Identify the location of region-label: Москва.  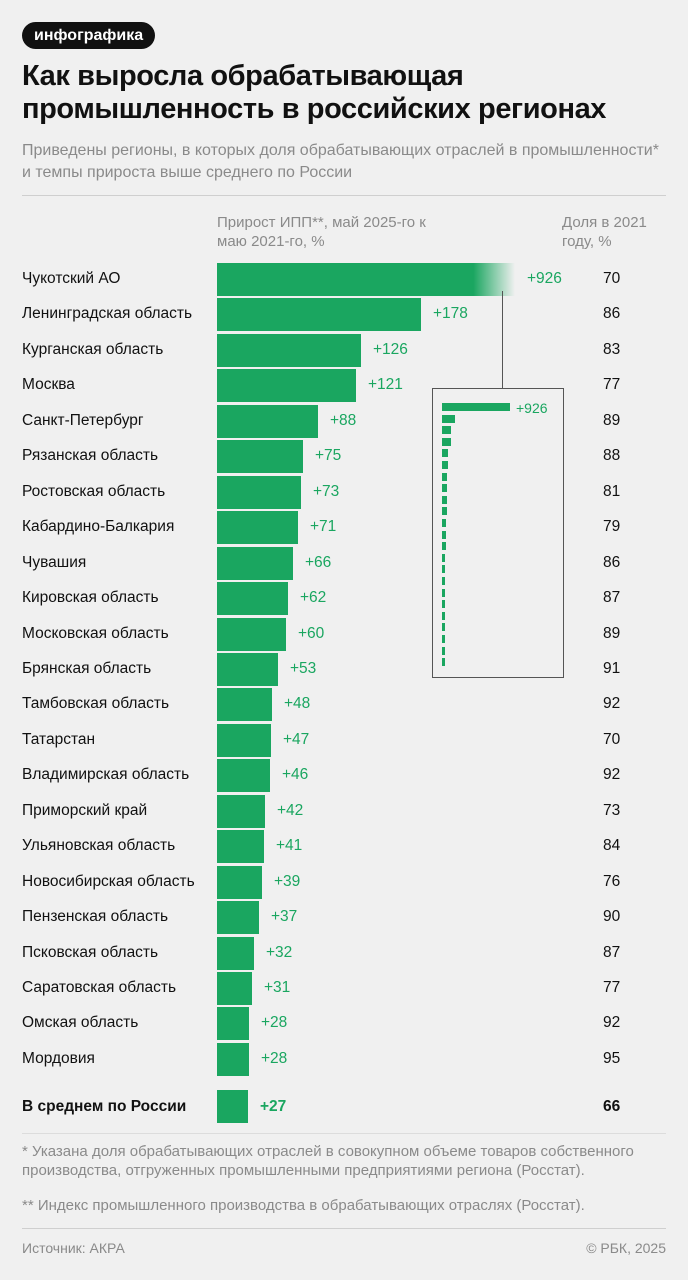
(48, 385).